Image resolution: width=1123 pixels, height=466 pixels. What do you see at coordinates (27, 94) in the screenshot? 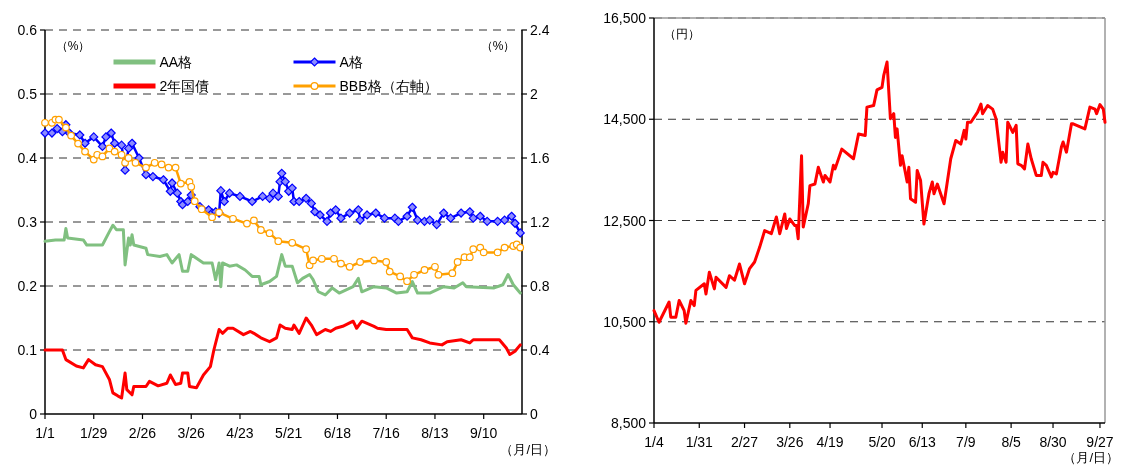
I see `y-tick-label: 0.5` at bounding box center [27, 94].